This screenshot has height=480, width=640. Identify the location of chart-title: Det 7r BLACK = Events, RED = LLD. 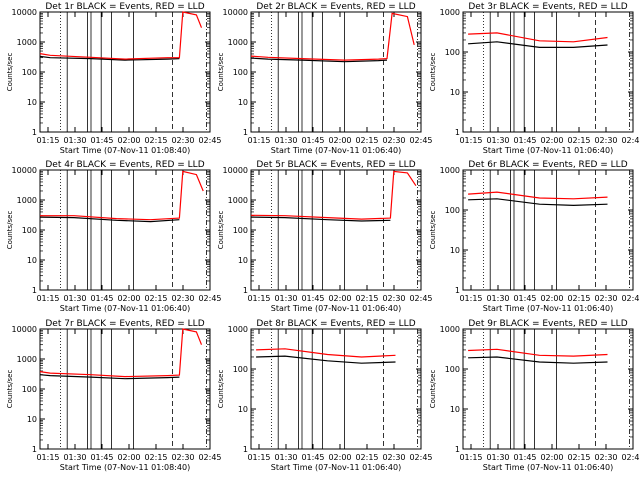
(124, 324).